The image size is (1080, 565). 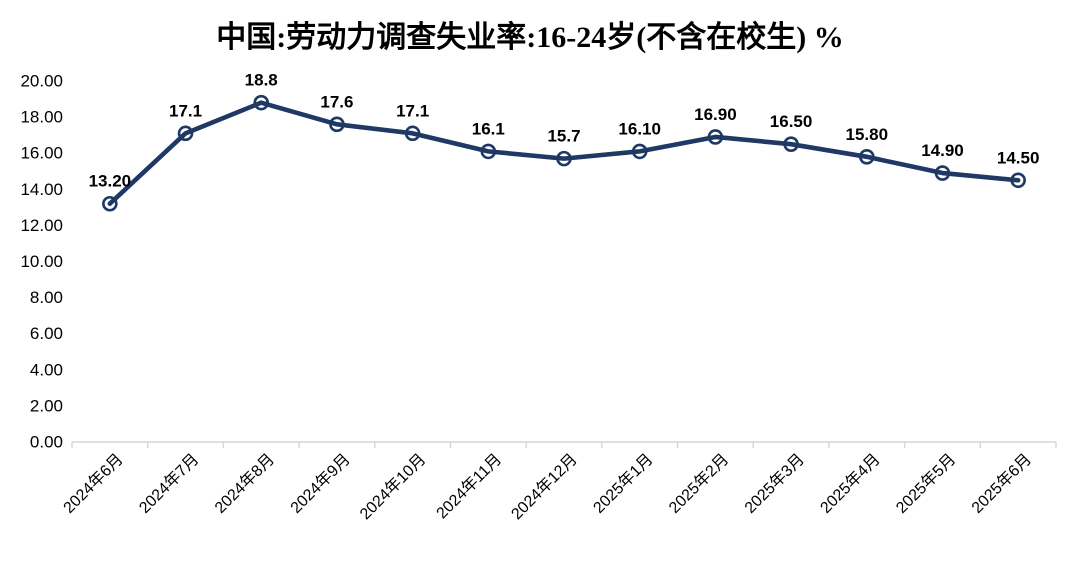 What do you see at coordinates (46, 297) in the screenshot?
I see `y-tick-label: 8.00` at bounding box center [46, 297].